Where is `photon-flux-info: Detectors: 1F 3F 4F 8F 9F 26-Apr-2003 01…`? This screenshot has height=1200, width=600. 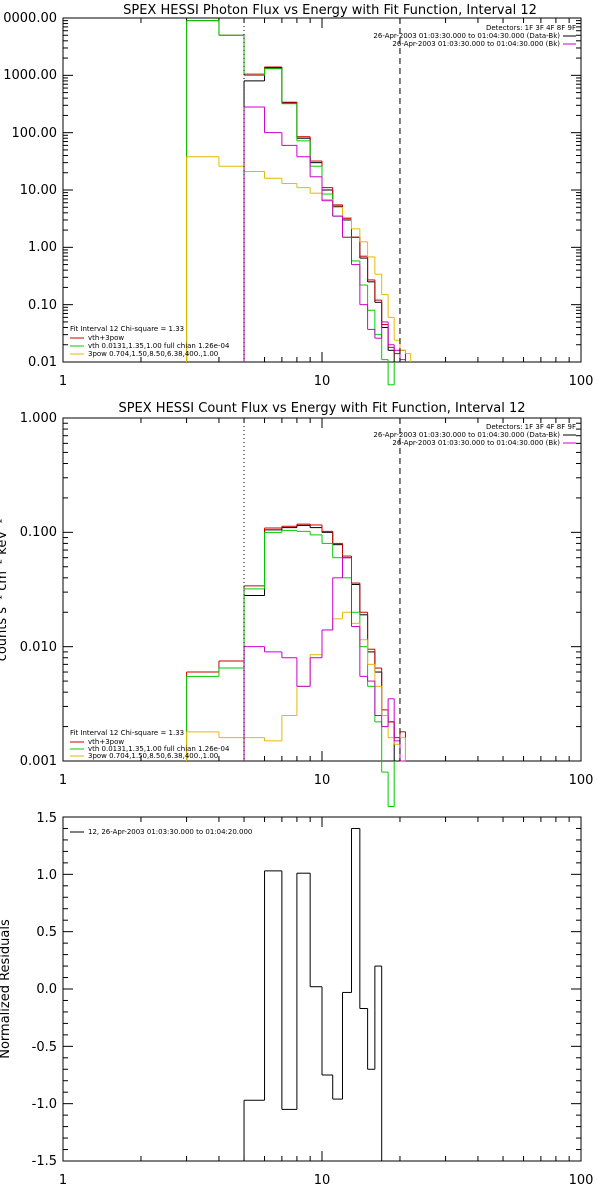
photon-flux-info: Detectors: 1F 3F 4F 8F 9F 26-Apr-2003 01… is located at coordinates (474, 36).